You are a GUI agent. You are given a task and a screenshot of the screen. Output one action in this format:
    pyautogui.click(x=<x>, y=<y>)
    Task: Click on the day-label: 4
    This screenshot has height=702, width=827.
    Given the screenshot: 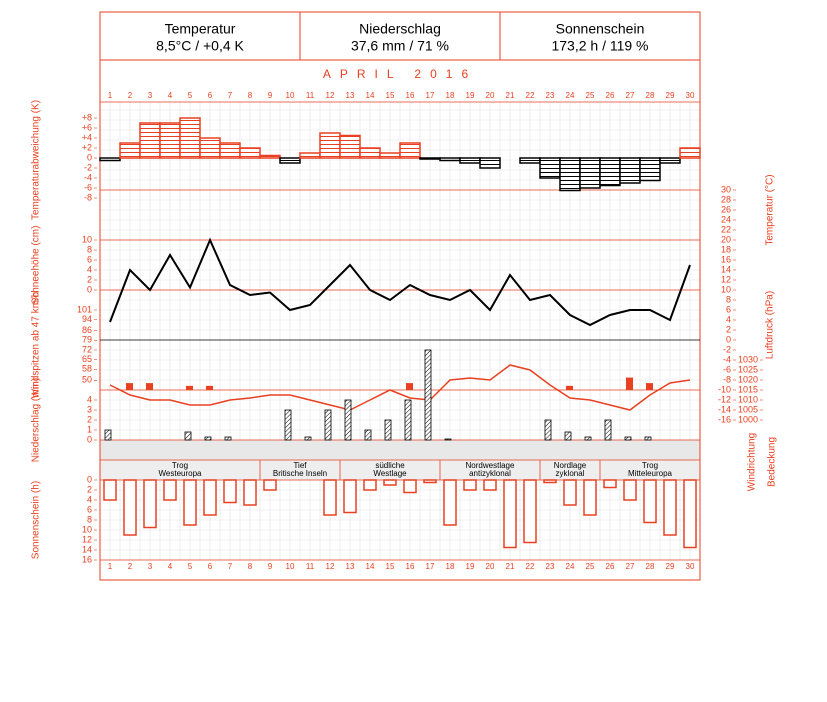 What is the action you would take?
    pyautogui.click(x=170, y=95)
    